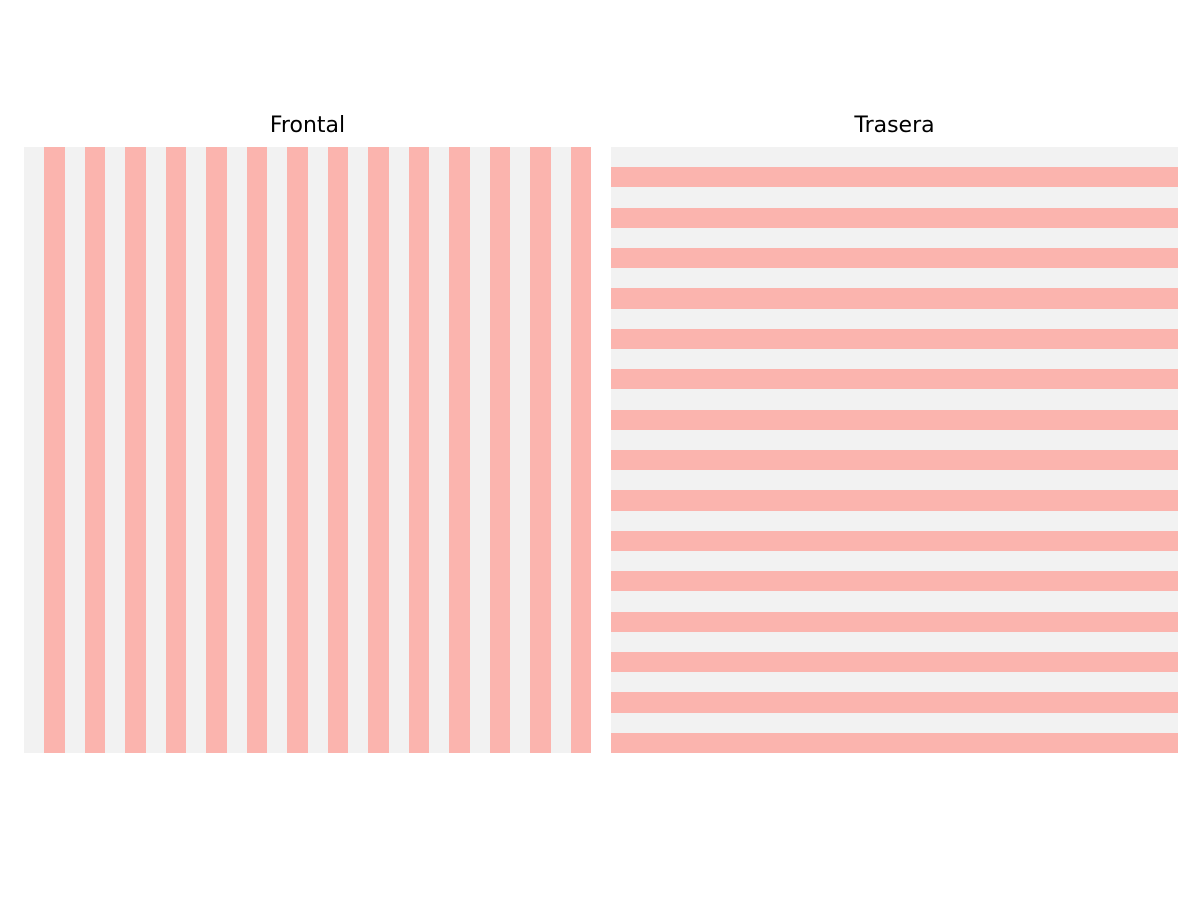 The height and width of the screenshot is (900, 1200). What do you see at coordinates (307, 125) in the screenshot?
I see `front-panel-title: Frontal` at bounding box center [307, 125].